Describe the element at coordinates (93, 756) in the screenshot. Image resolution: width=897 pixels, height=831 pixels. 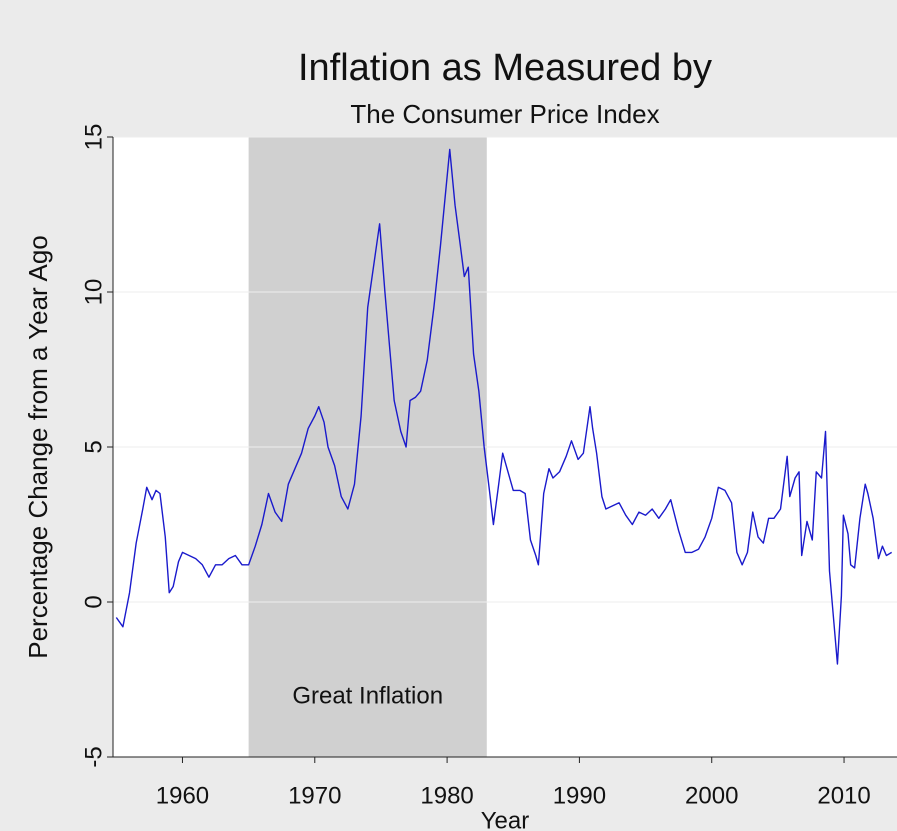
I see `y-tick-label: -5` at that location.